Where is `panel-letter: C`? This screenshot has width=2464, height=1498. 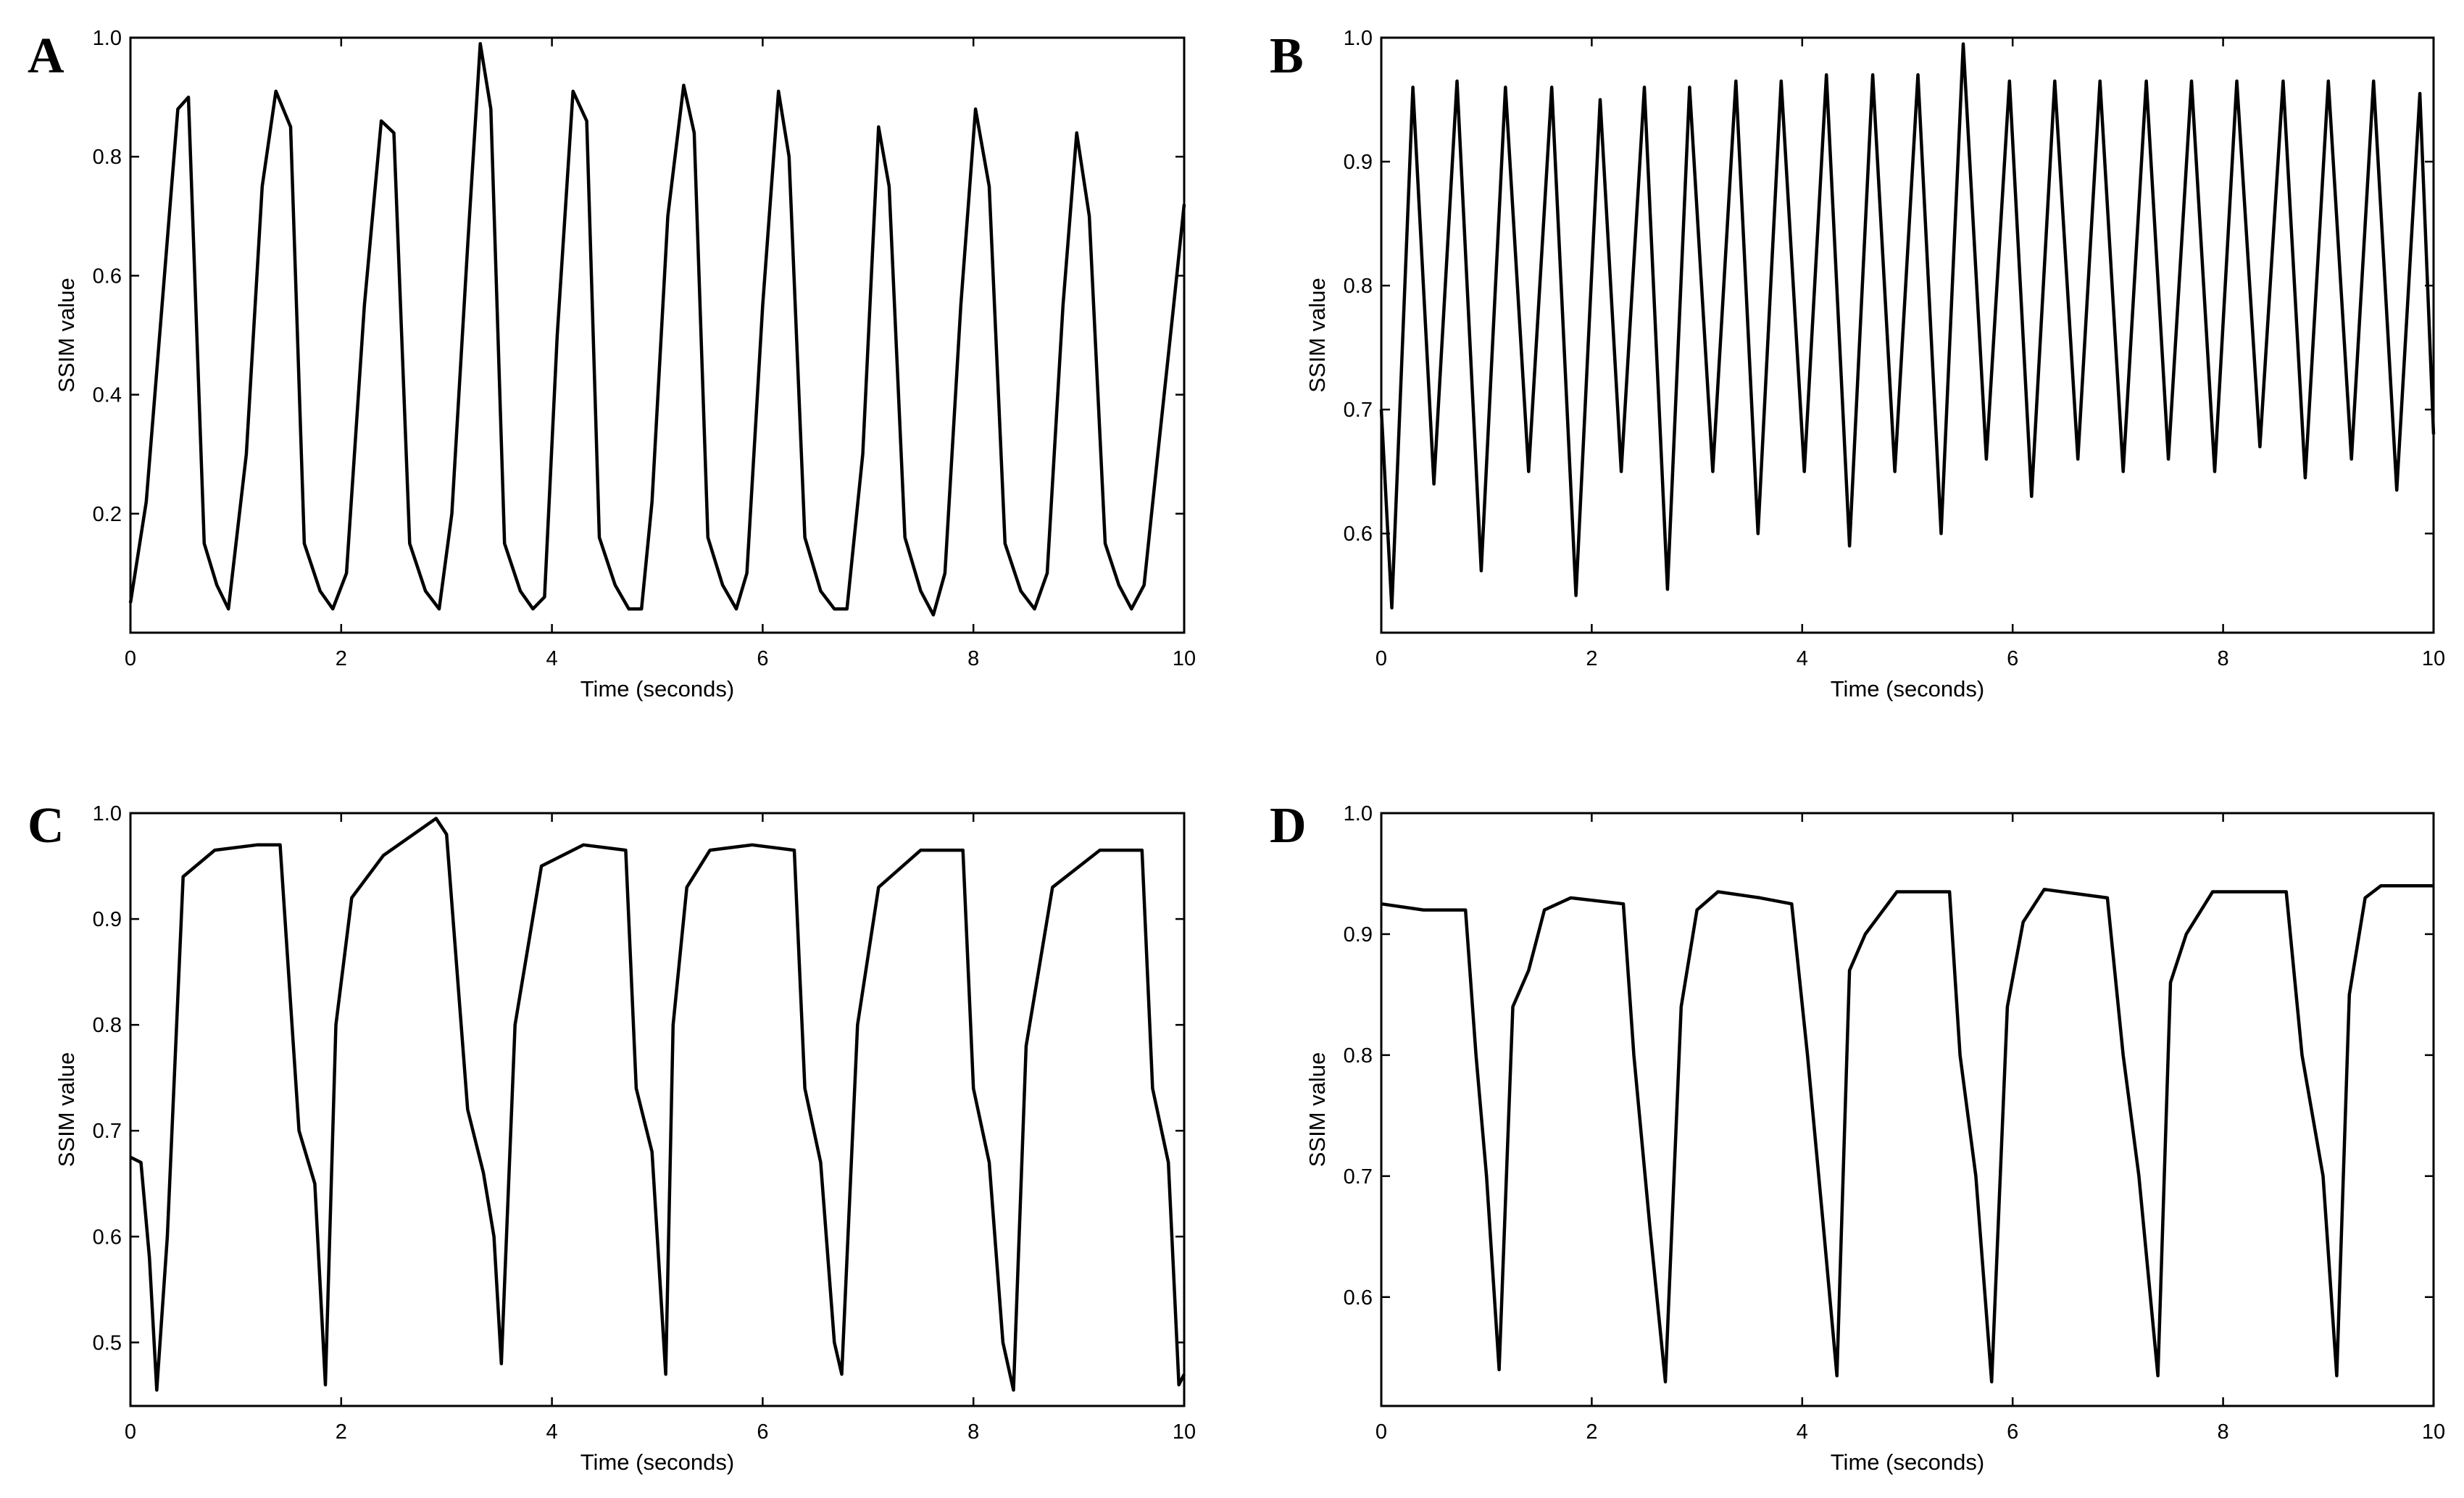
panel-letter: C is located at coordinates (46, 826).